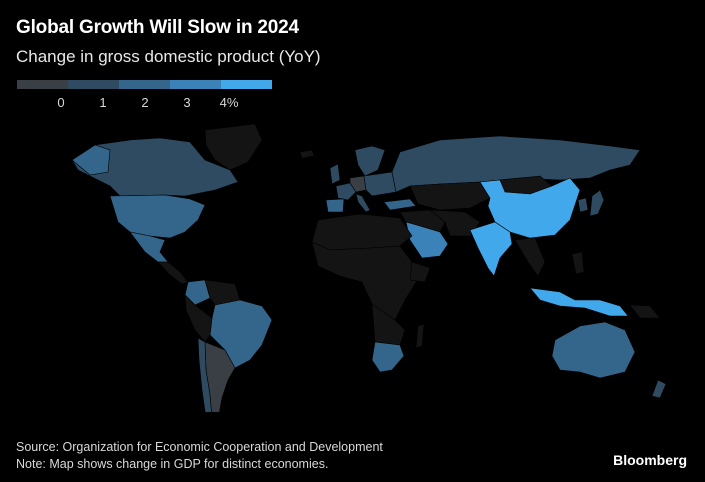 Image resolution: width=705 pixels, height=482 pixels. Describe the element at coordinates (335, 205) in the screenshot. I see `spain-region` at that location.